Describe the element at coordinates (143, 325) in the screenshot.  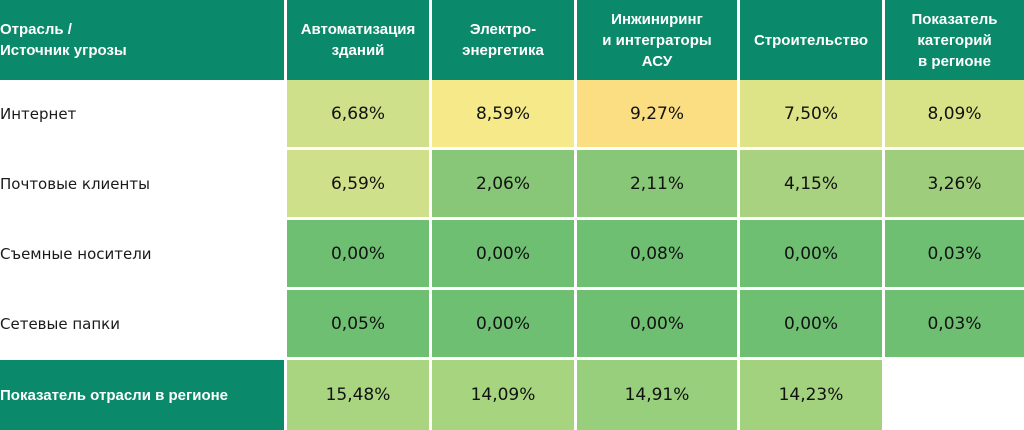
I see `row-label: Сетевые папки` at that location.